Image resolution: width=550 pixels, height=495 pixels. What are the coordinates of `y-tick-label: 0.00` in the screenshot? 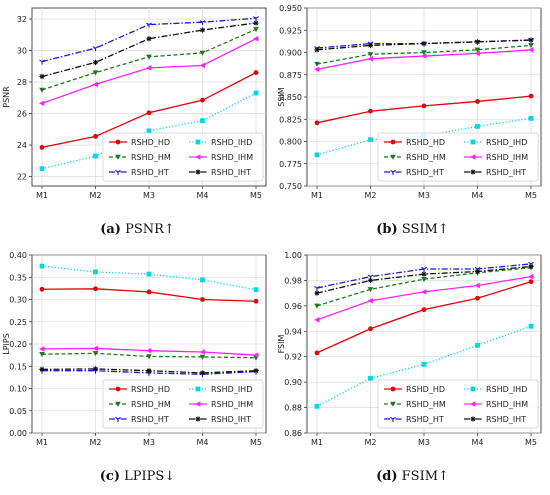 It's located at (18, 433).